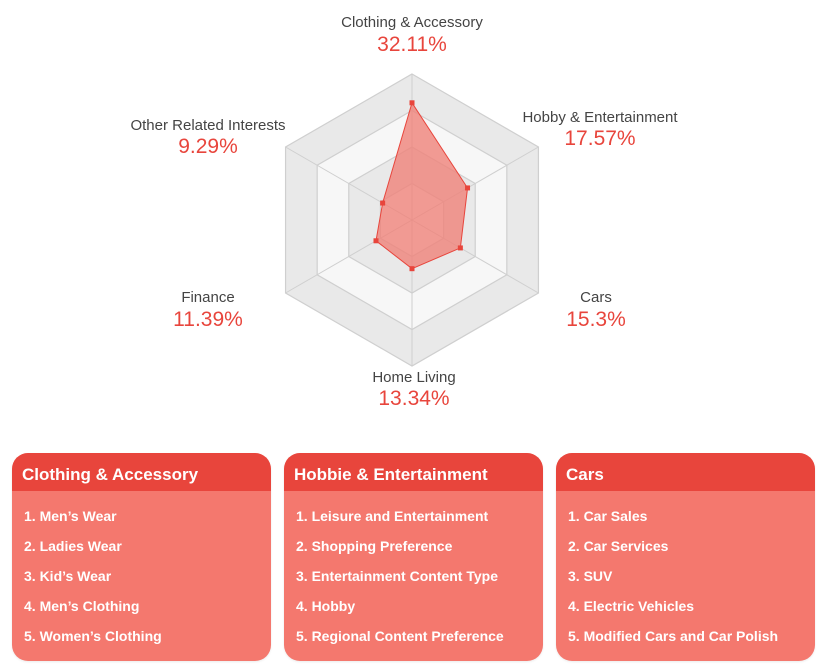  What do you see at coordinates (590, 576) in the screenshot?
I see `list-item: 3. SUV` at bounding box center [590, 576].